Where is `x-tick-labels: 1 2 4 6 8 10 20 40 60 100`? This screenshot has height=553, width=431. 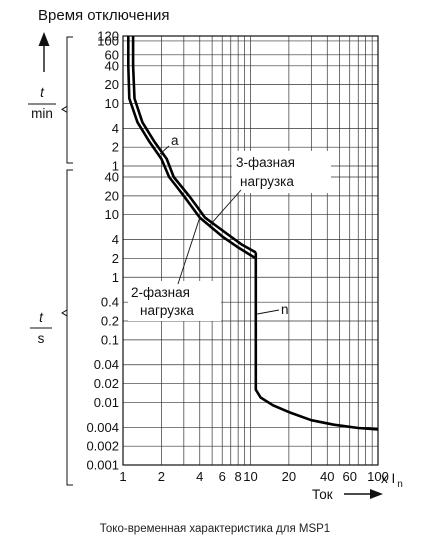 x-tick-labels: 1 2 4 6 8 10 20 40 60 100 is located at coordinates (253, 476).